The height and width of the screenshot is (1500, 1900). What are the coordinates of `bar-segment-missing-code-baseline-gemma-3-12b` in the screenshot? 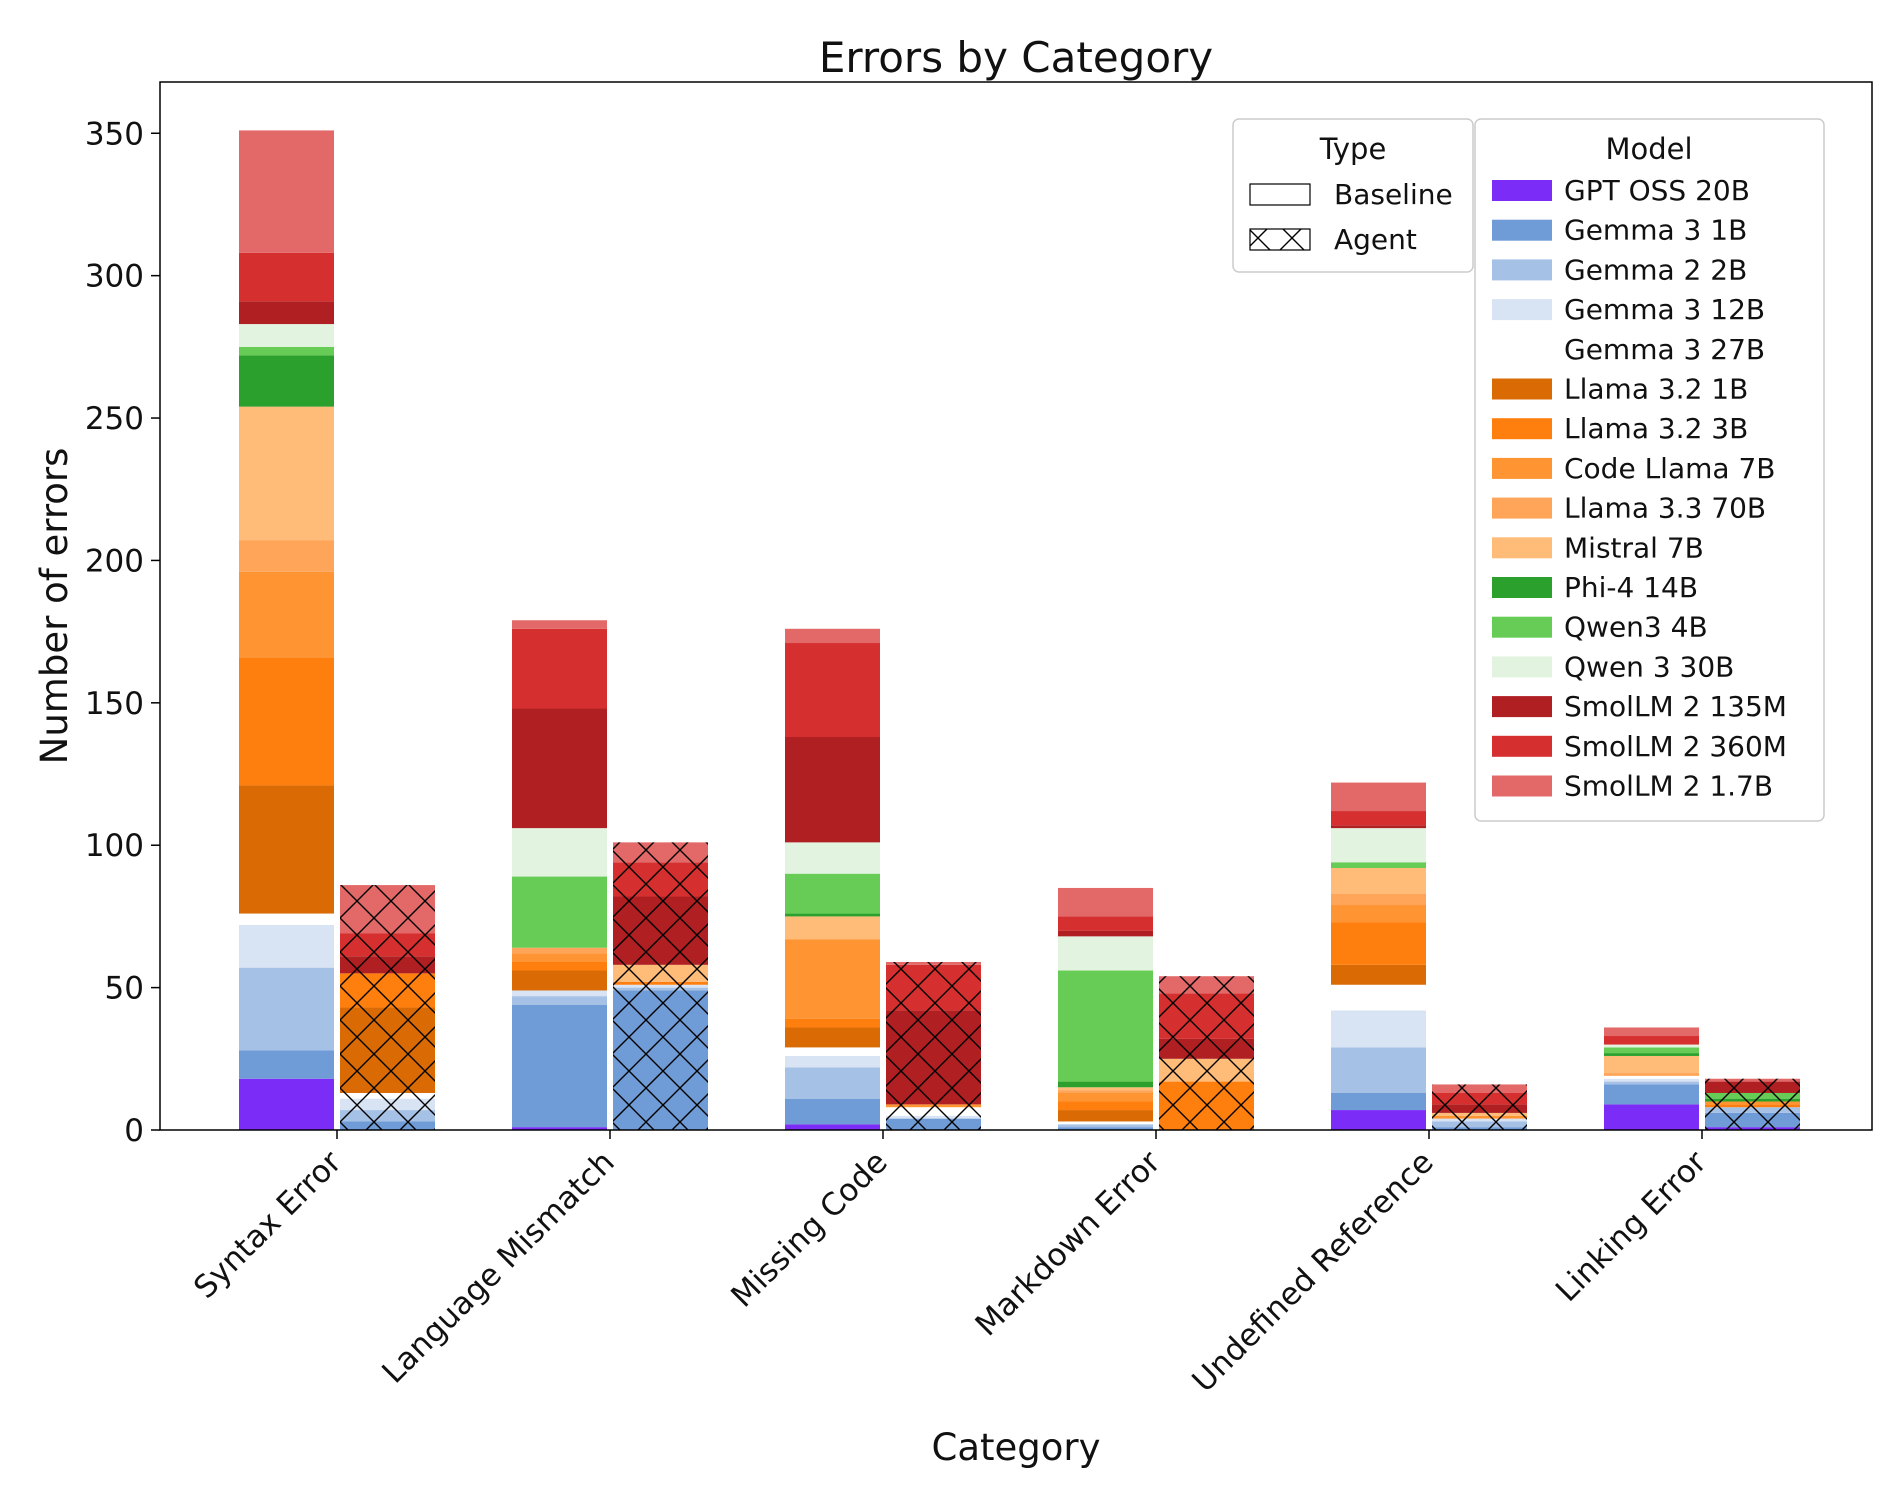 It's located at (832, 1061).